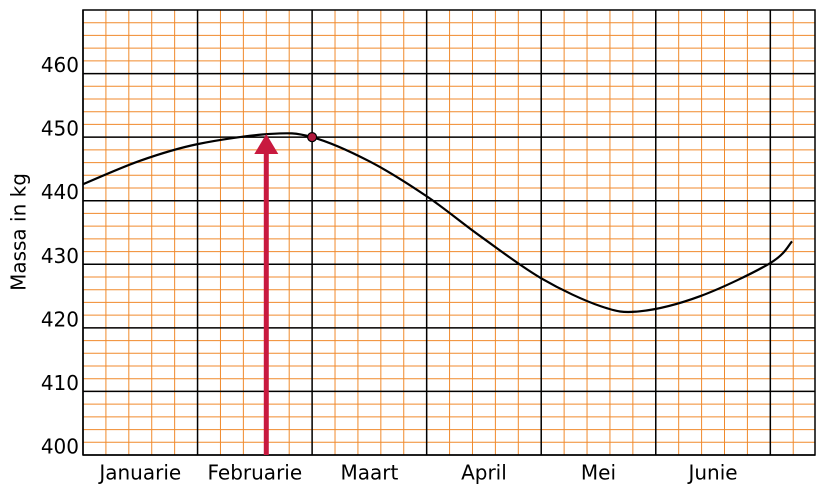 Image resolution: width=826 pixels, height=493 pixels. I want to click on point-marker, so click(312, 137).